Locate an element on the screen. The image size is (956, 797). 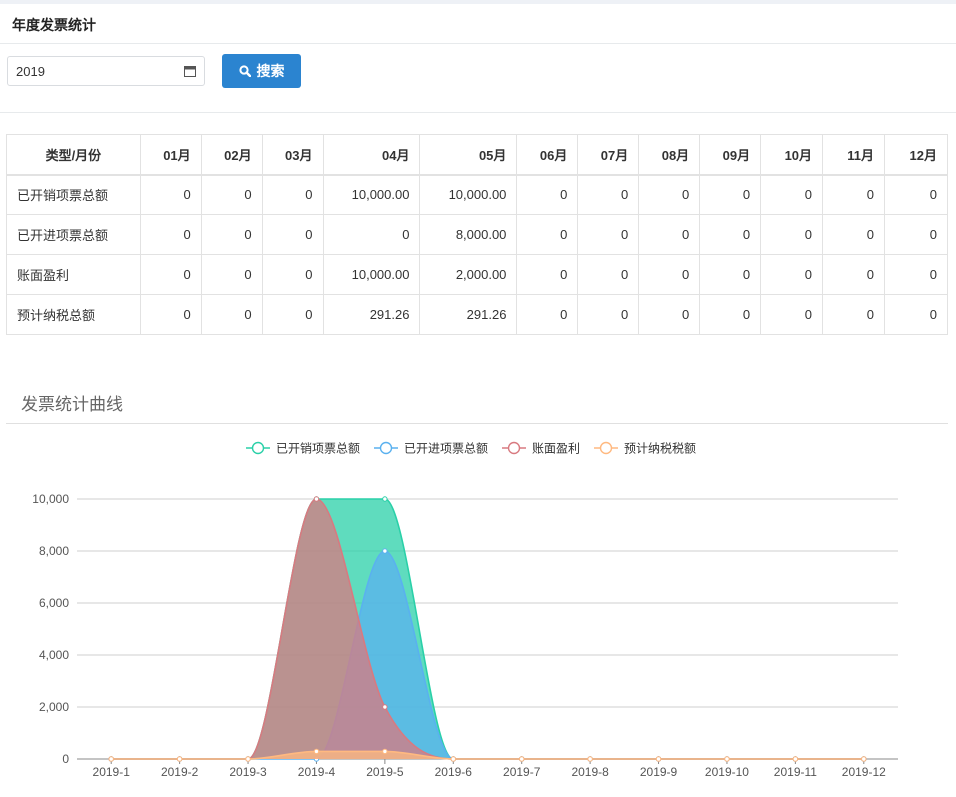
y-tick-label: 8,000 is located at coordinates (54, 551).